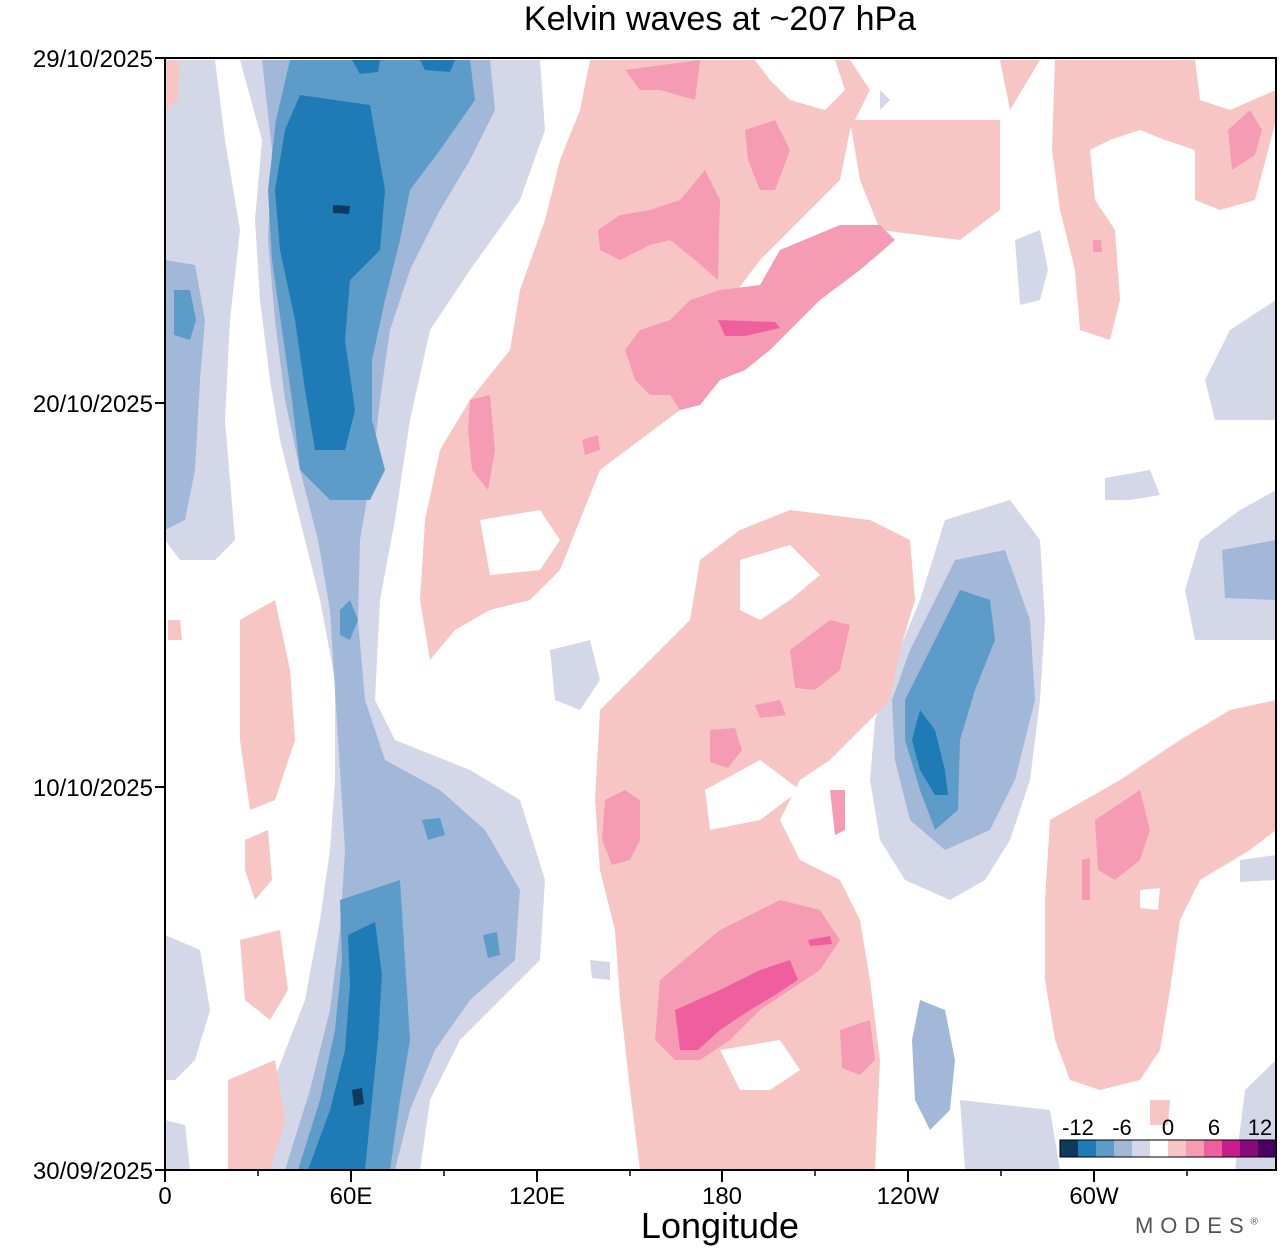  What do you see at coordinates (93, 788) in the screenshot?
I see `y-tick-label-10-10: 10/10/2025` at bounding box center [93, 788].